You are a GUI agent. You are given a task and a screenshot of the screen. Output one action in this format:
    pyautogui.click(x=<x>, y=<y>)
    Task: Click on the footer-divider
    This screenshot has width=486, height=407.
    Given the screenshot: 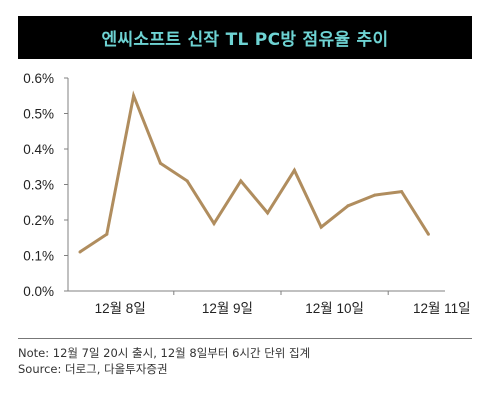 What is the action you would take?
    pyautogui.click(x=245, y=338)
    